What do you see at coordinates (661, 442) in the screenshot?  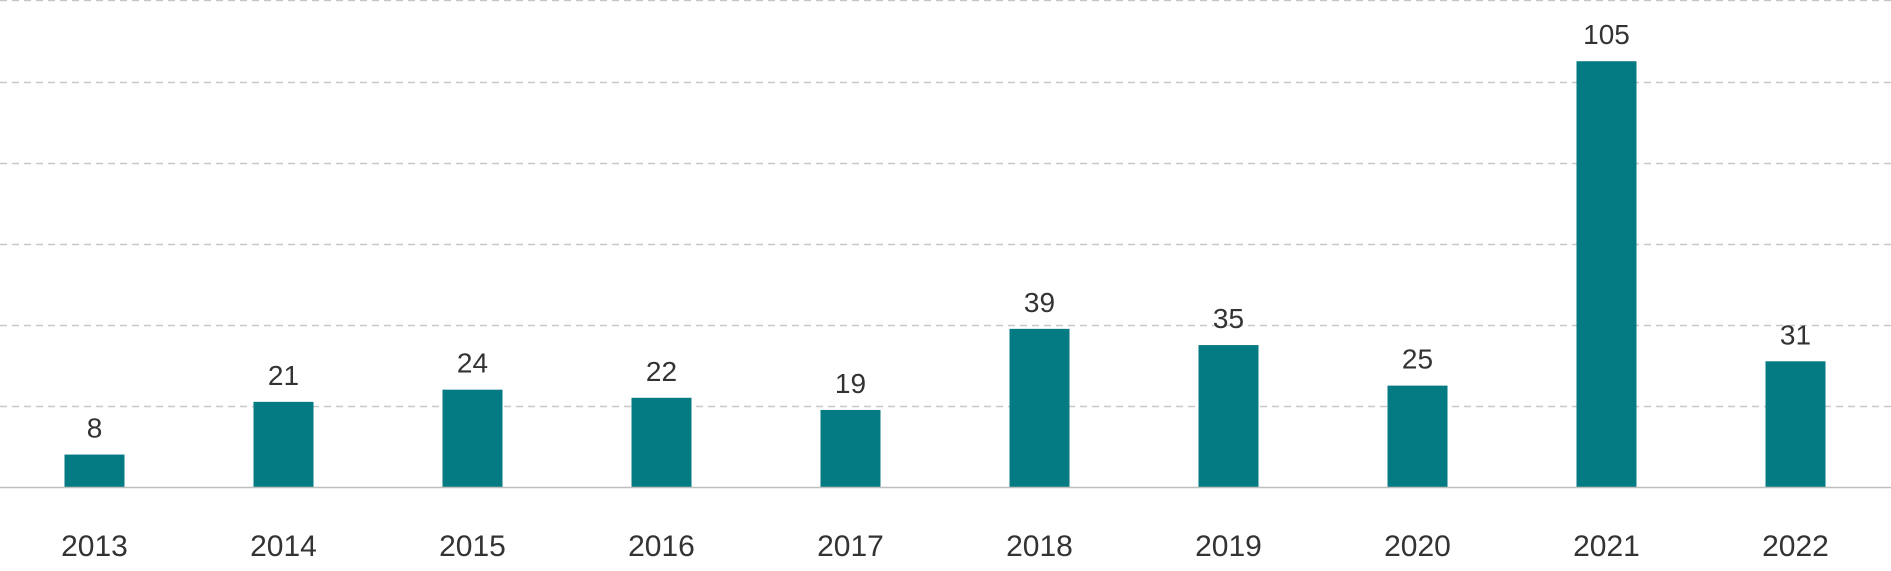 I see `bar-2016` at bounding box center [661, 442].